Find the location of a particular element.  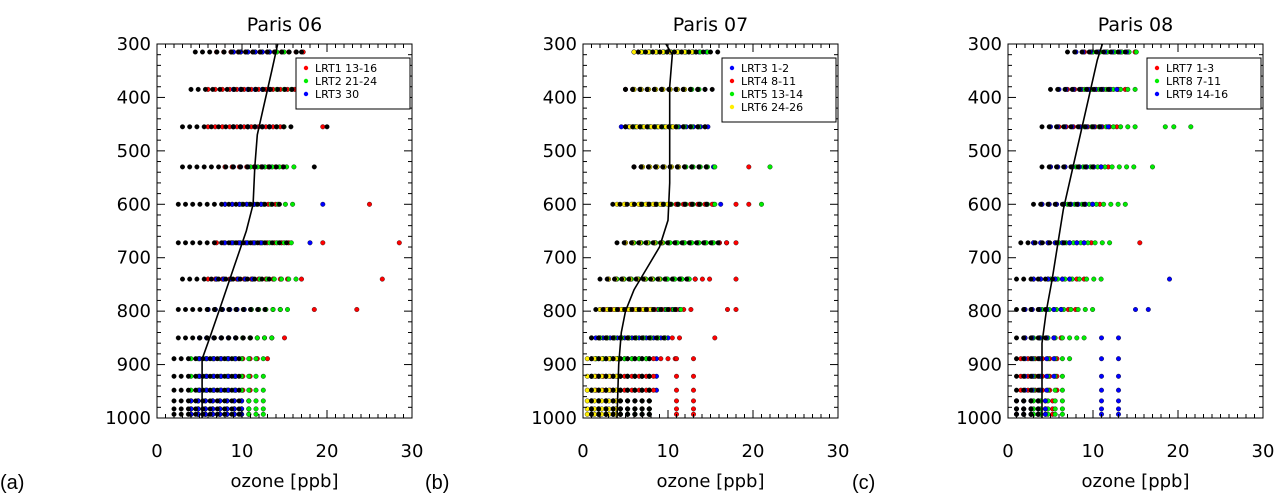

x-tick-label: 20 is located at coordinates (327, 451).